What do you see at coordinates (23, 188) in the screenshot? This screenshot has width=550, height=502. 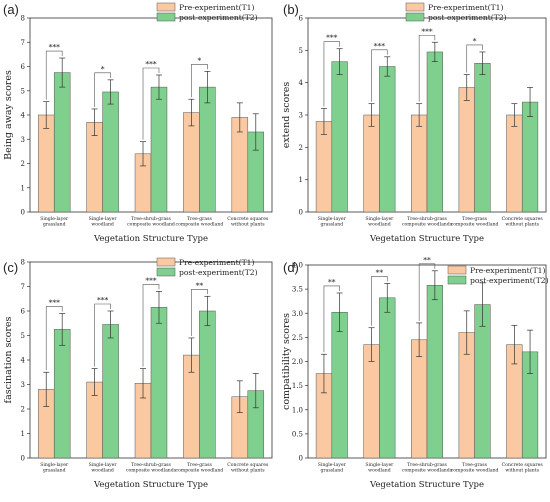 I see `y-tick-label: 1` at bounding box center [23, 188].